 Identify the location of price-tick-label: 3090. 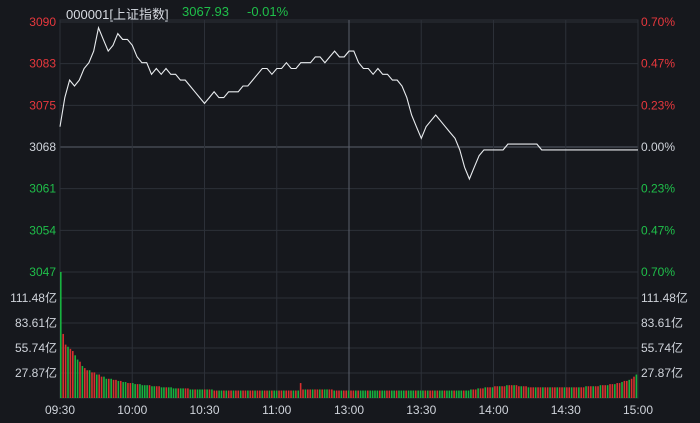
(42, 22).